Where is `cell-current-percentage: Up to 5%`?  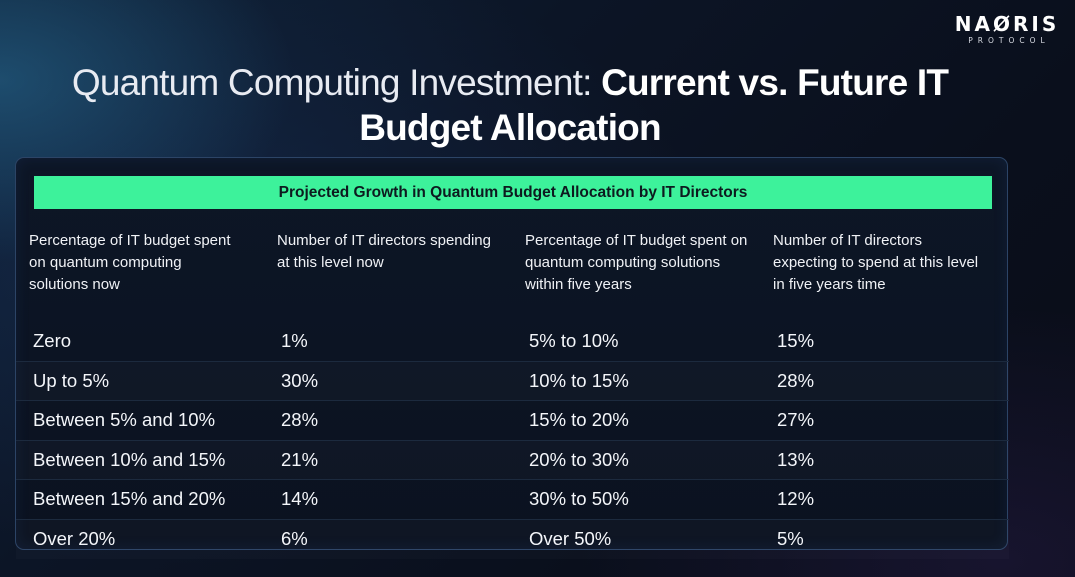 cell-current-percentage: Up to 5% is located at coordinates (71, 380).